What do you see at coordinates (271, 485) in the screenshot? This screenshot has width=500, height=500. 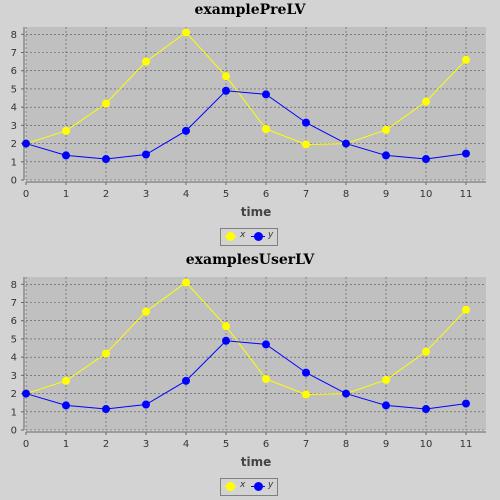 I see `legend-label-y: y` at bounding box center [271, 485].